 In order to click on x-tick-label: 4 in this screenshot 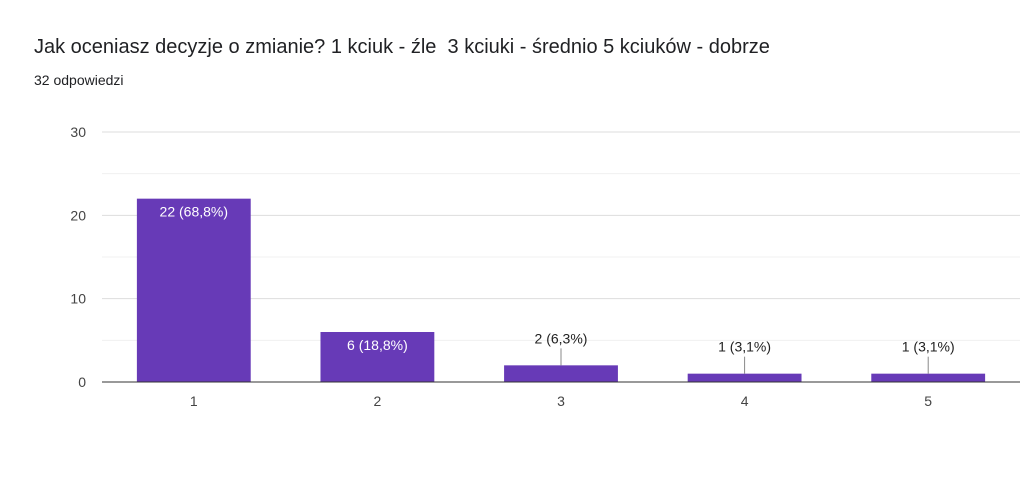, I will do `click(745, 401)`.